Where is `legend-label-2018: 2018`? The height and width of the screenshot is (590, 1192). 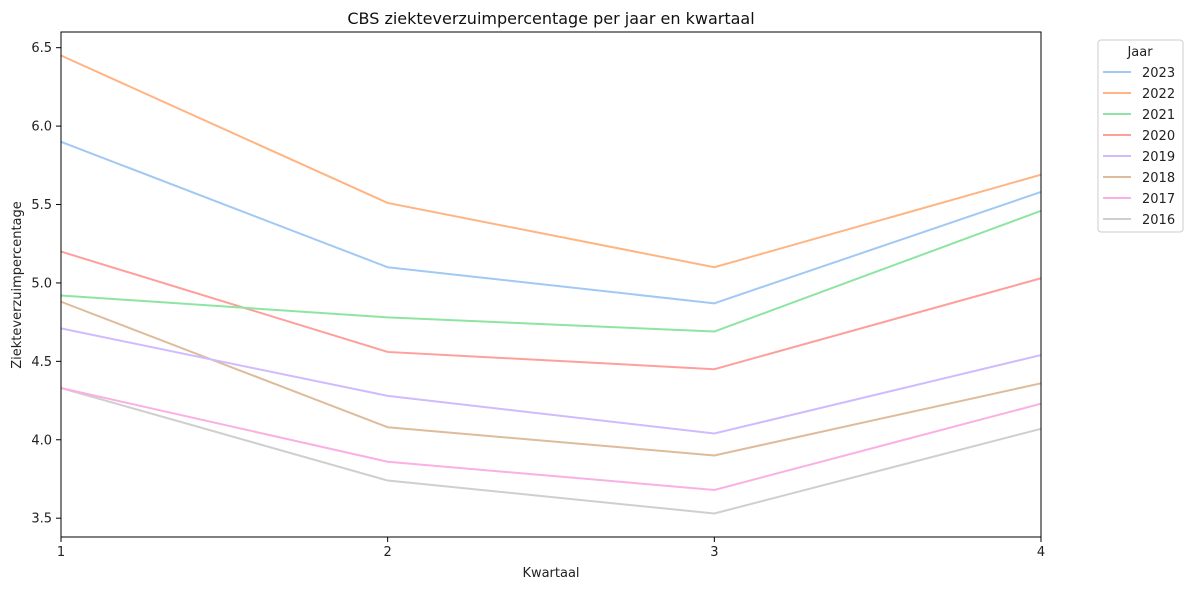 legend-label-2018: 2018 is located at coordinates (1158, 178).